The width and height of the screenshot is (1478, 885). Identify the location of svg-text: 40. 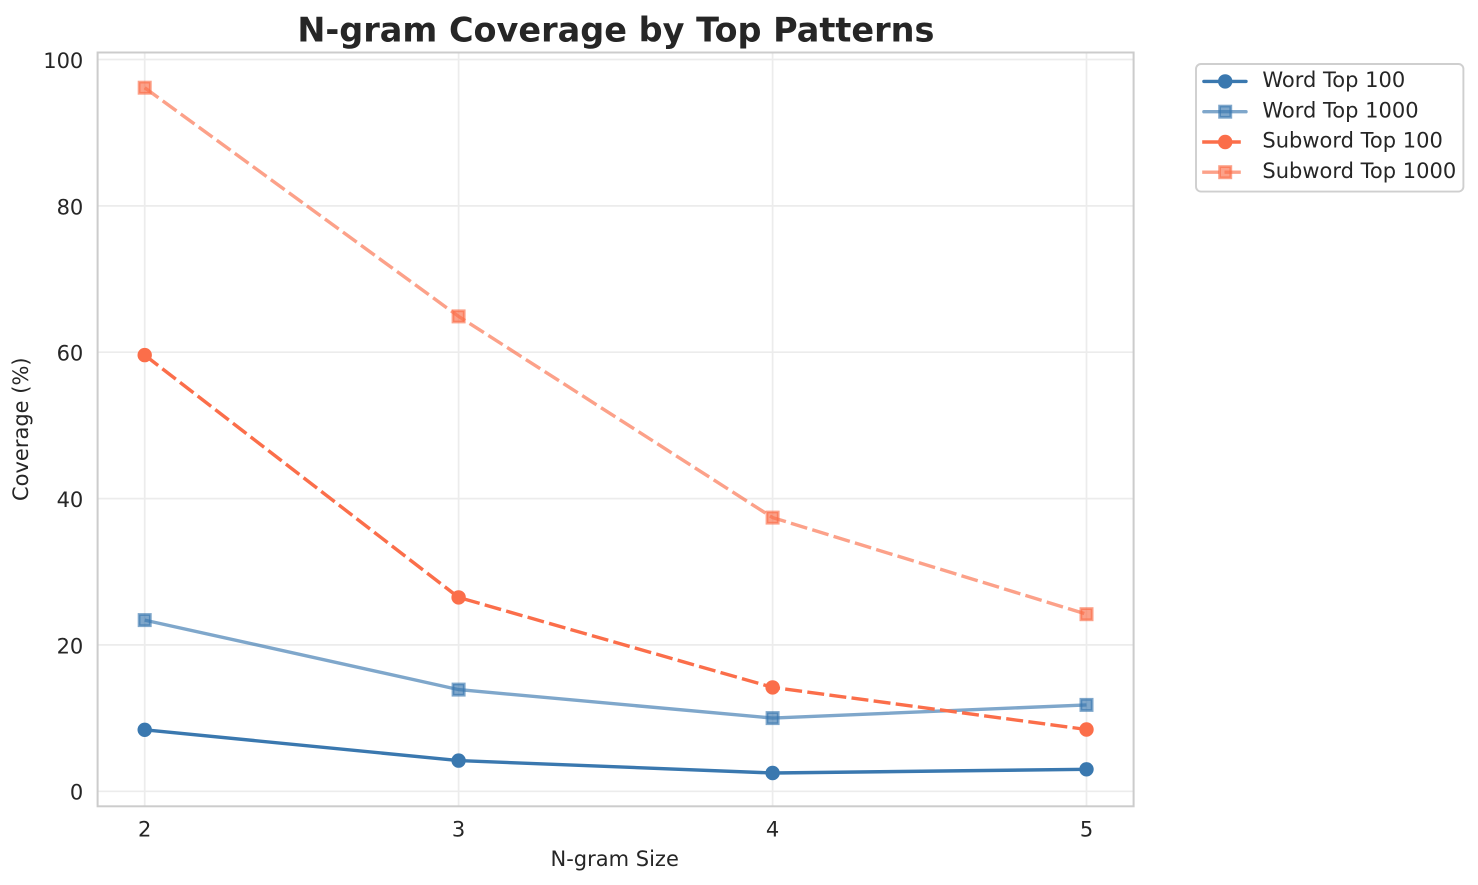
(70, 500).